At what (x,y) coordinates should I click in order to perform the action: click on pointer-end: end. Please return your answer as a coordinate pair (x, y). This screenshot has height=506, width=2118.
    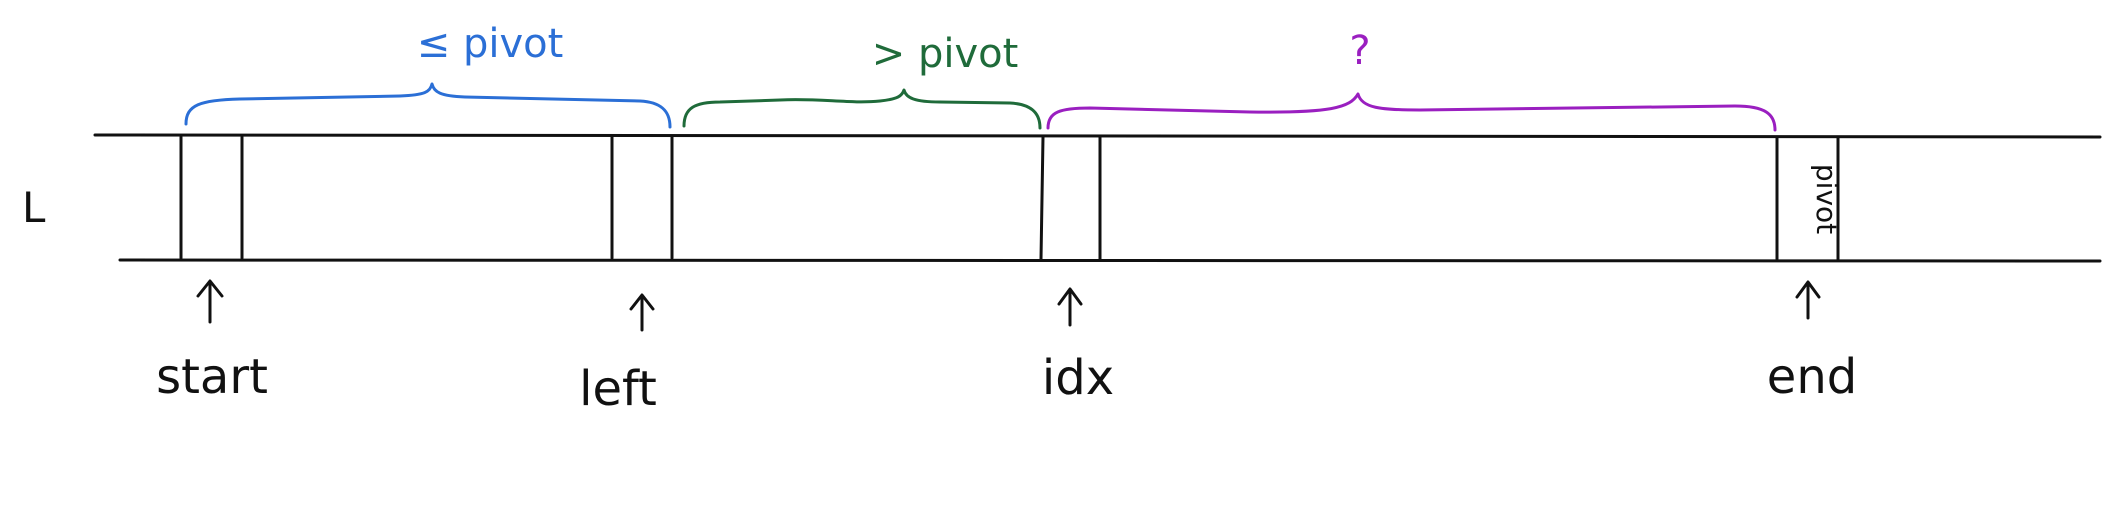
    Looking at the image, I should click on (1812, 342).